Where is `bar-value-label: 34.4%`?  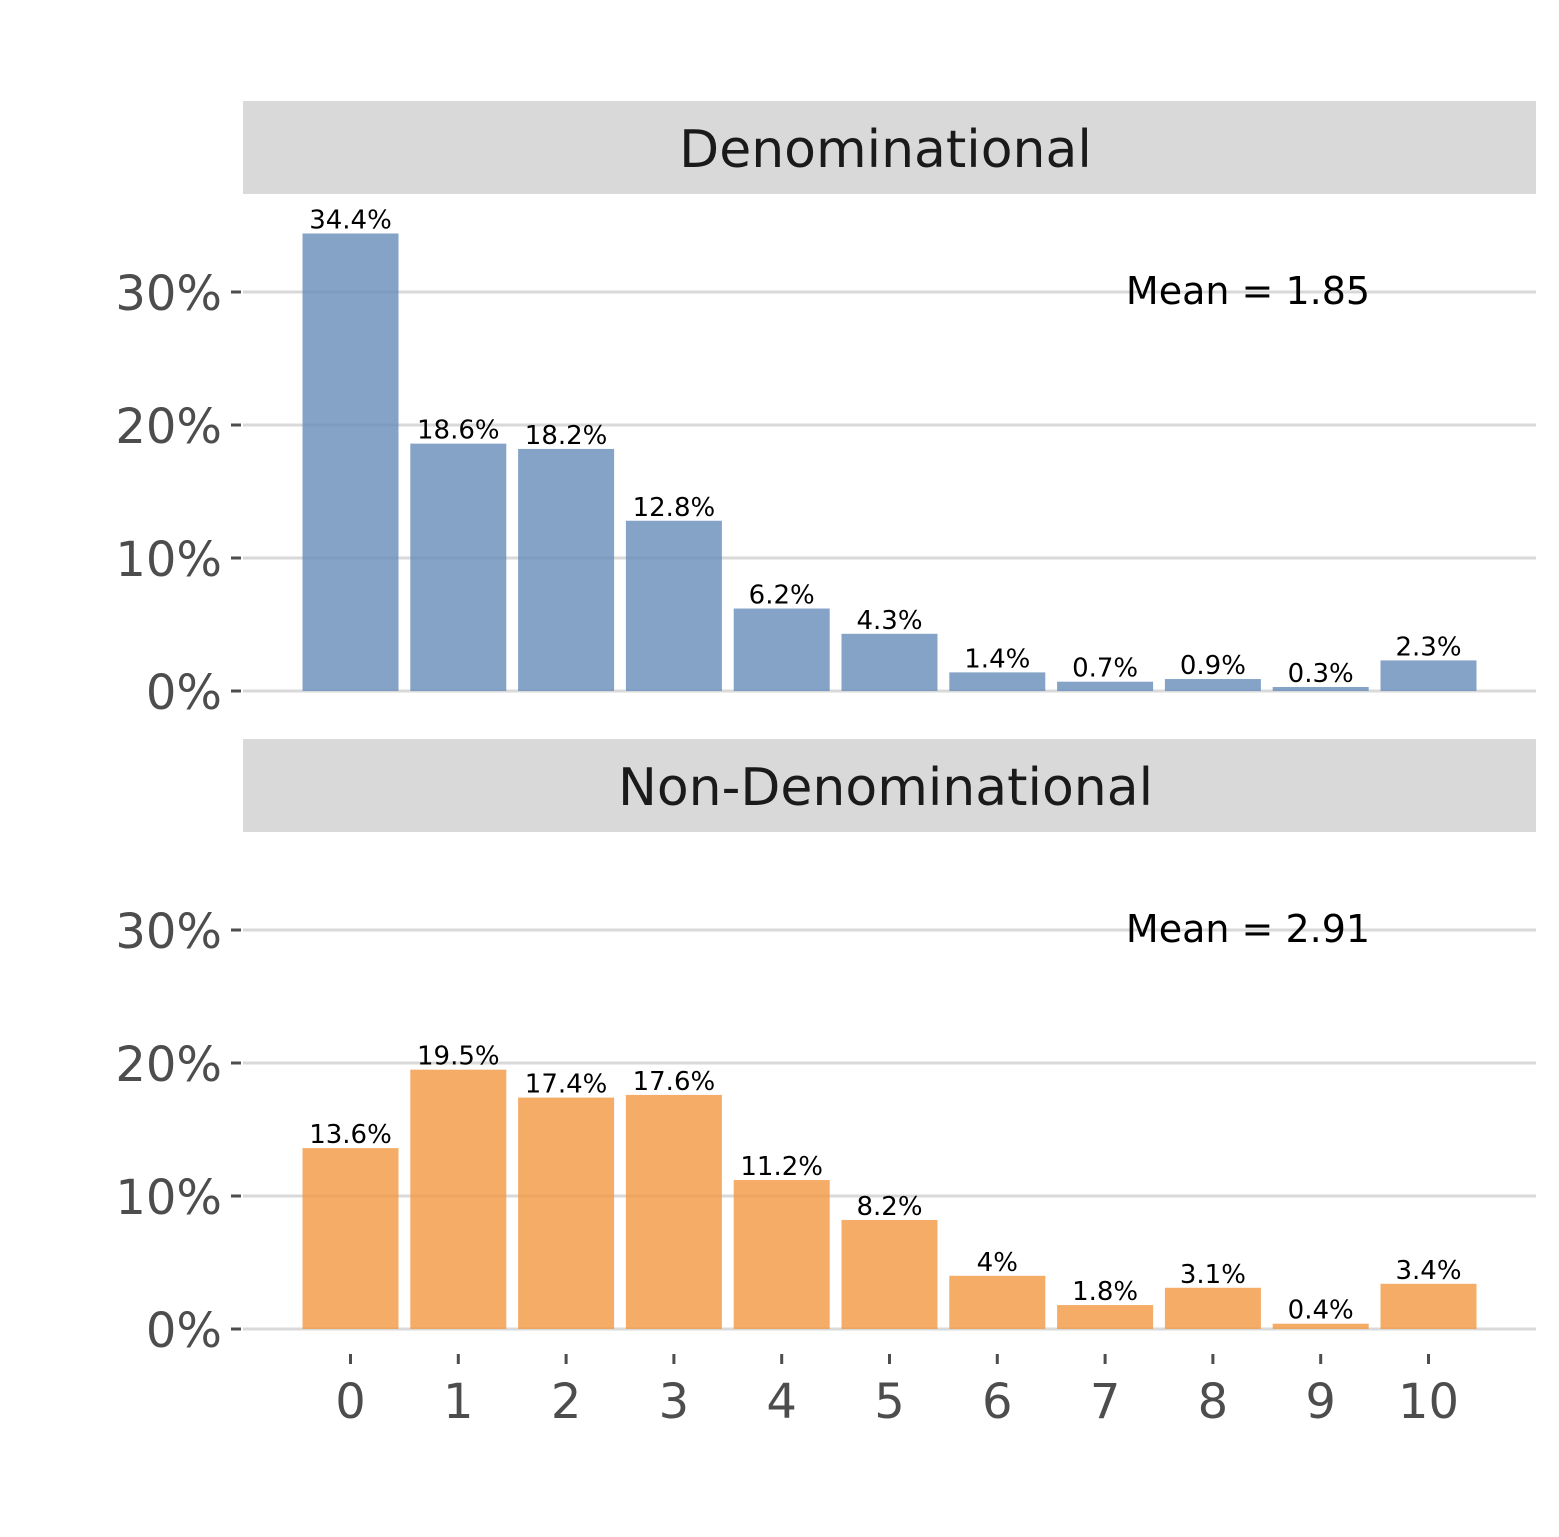
bar-value-label: 34.4% is located at coordinates (350, 220).